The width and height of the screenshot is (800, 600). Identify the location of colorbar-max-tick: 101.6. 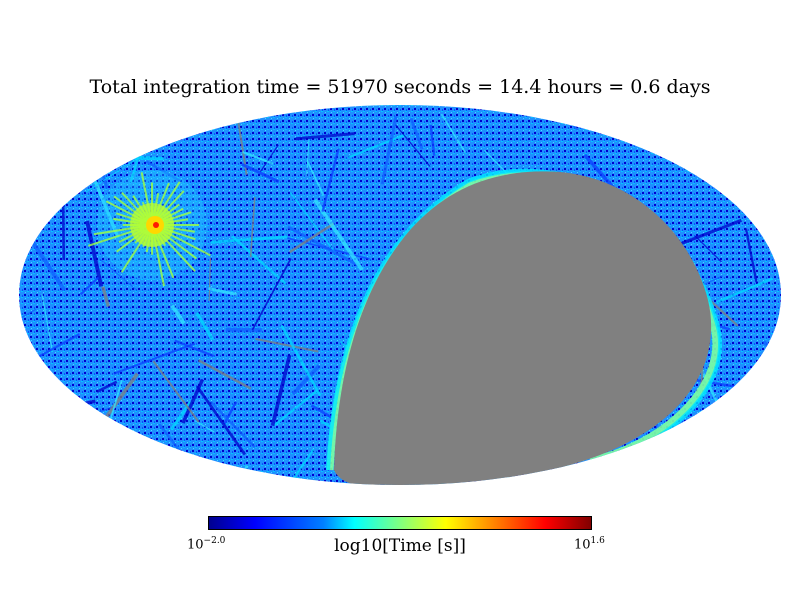
(589, 544).